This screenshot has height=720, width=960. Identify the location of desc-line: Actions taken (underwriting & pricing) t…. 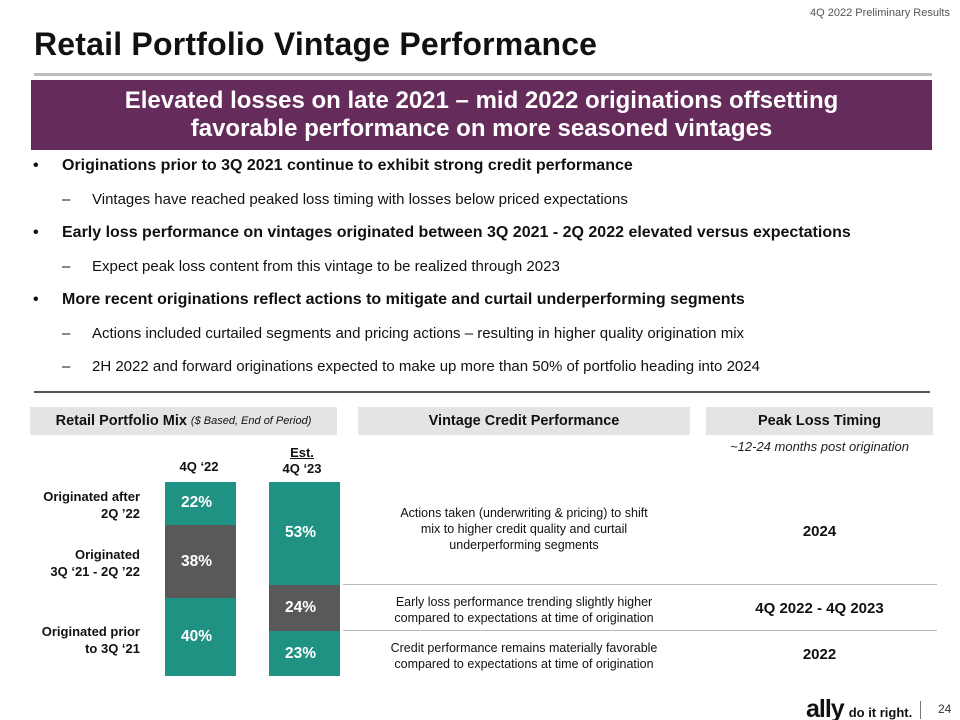
(524, 513).